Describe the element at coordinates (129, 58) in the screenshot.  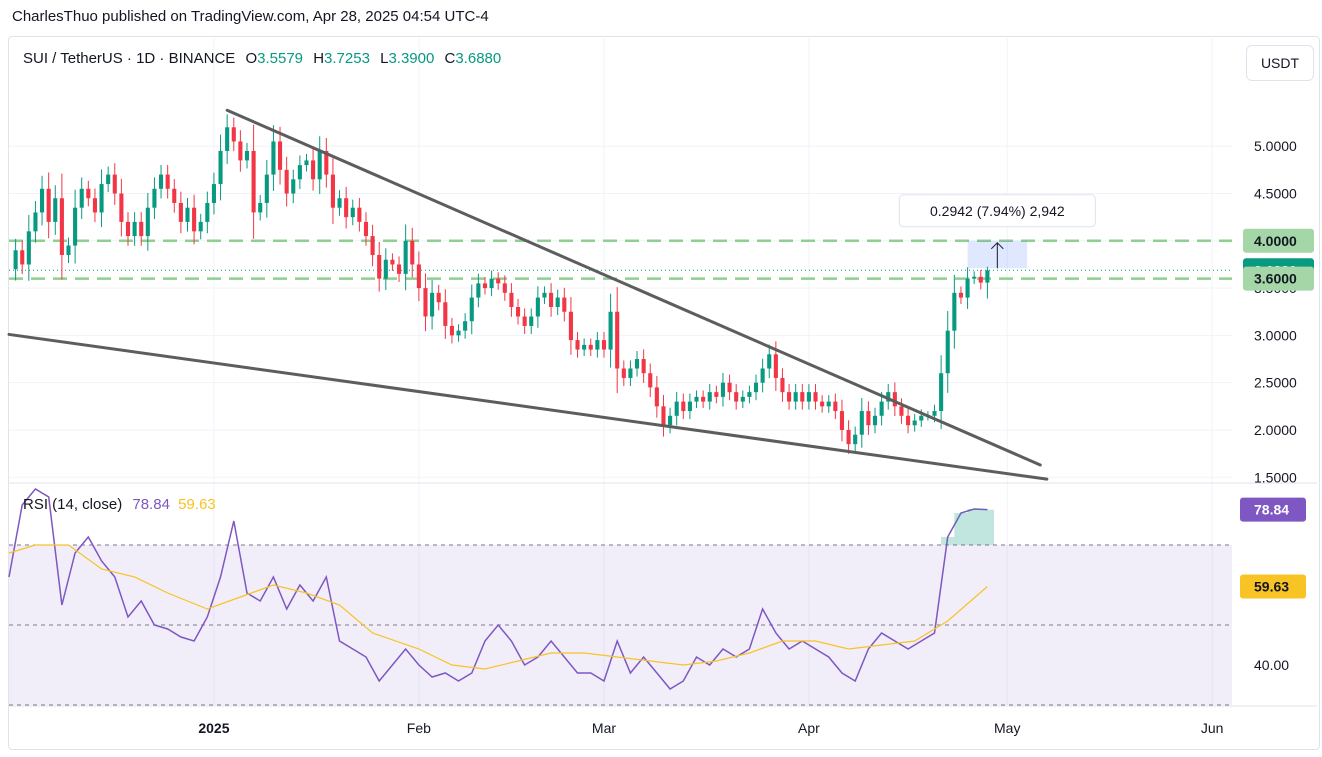
I see `symbol-name: SUI / TetherUS · 1D · BINANCE` at that location.